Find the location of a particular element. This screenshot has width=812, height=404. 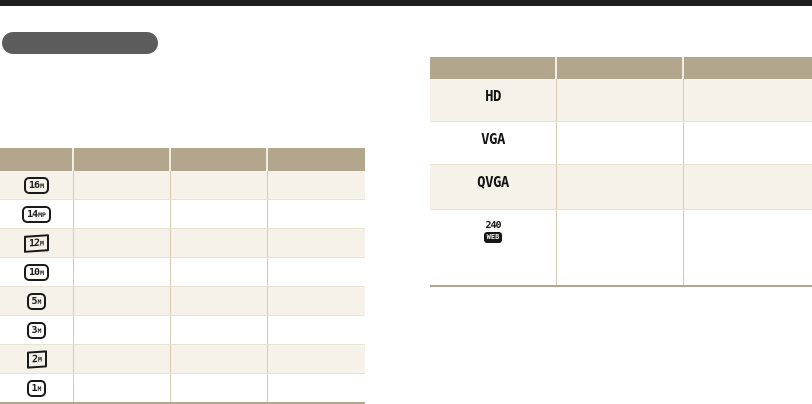

table-row: 16 M is located at coordinates (182, 185).